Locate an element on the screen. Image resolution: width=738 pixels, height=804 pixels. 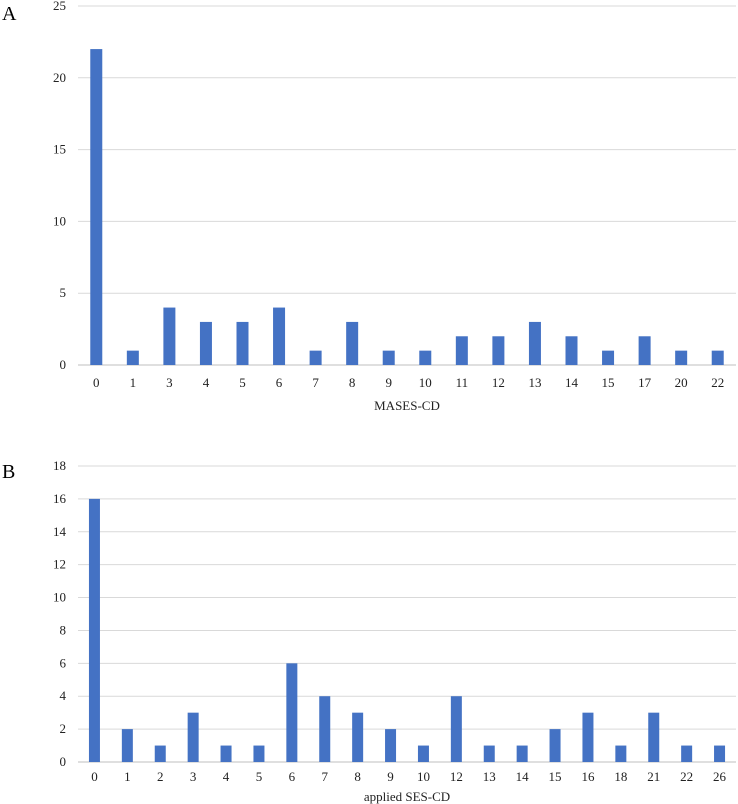
panel-b-y-tick-label: 2 is located at coordinates (63, 728).